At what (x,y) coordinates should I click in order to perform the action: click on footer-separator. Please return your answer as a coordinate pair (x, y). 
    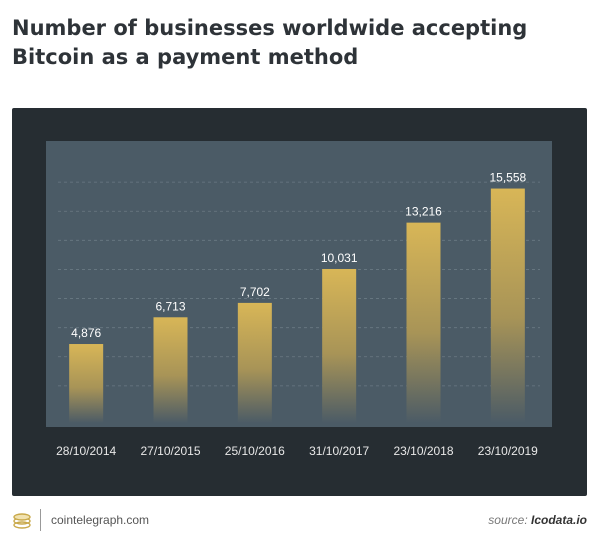
    Looking at the image, I should click on (40, 520).